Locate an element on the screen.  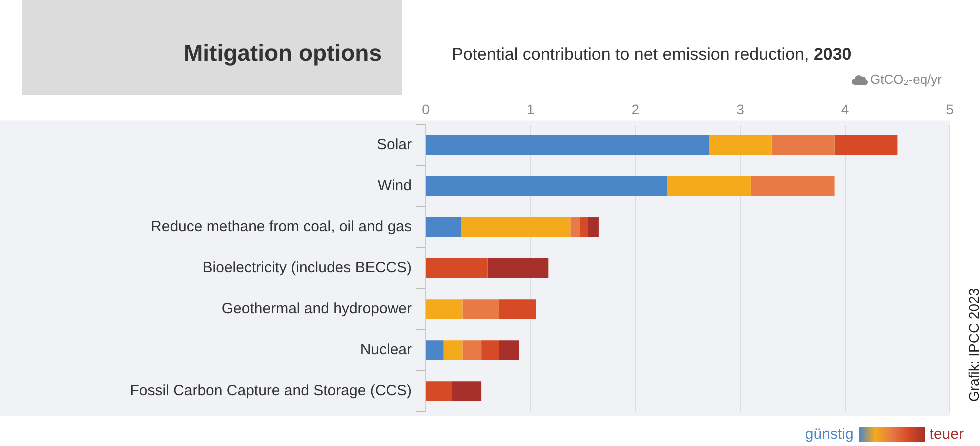
text: günstig is located at coordinates (829, 434).